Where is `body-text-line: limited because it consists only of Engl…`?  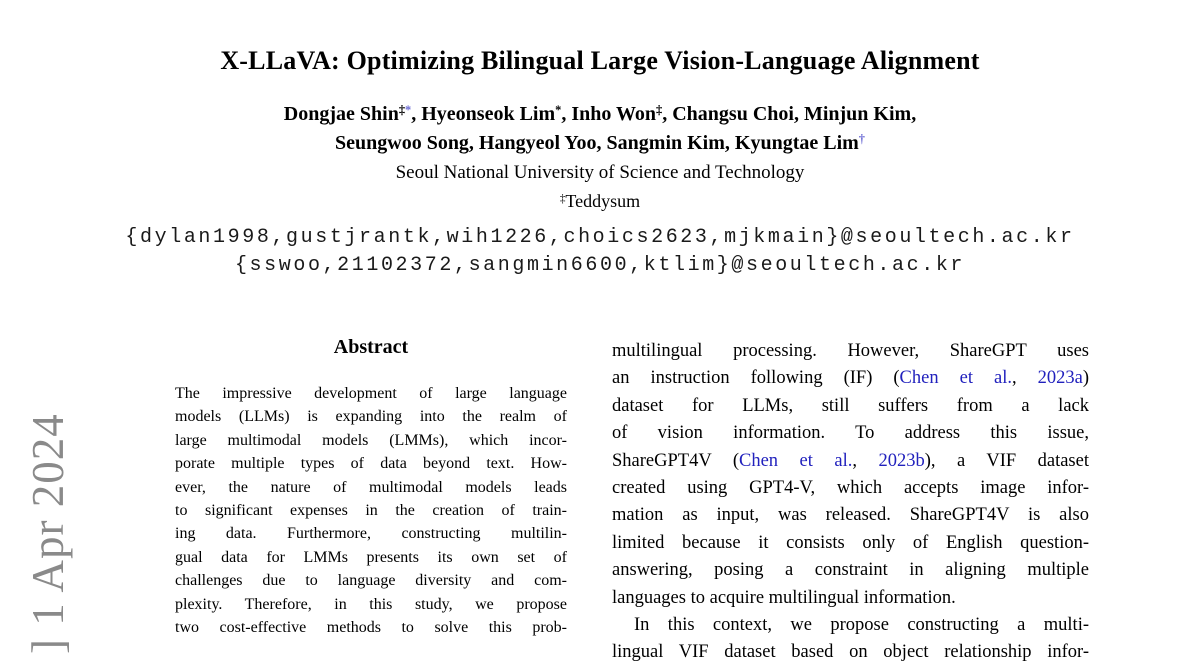
body-text-line: limited because it consists only of Engl… is located at coordinates (850, 543).